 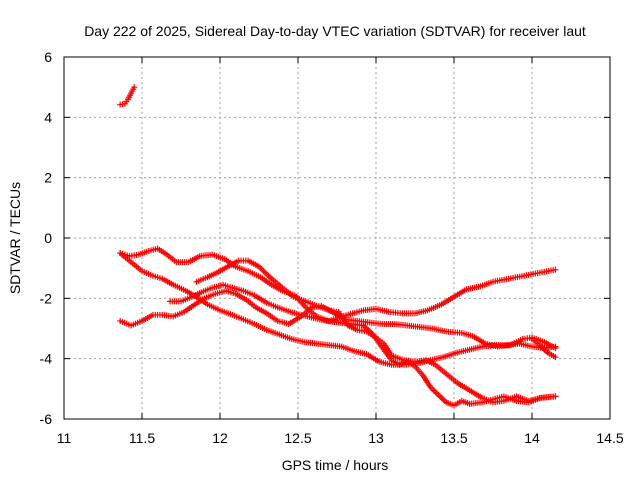 I want to click on x-tick-label: 14, so click(x=532, y=438).